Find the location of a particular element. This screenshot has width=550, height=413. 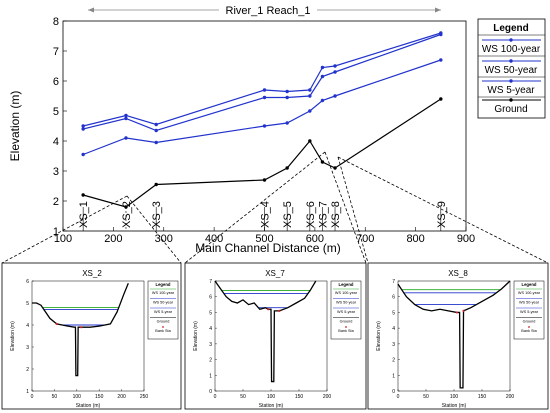

x-tick-label: 800 is located at coordinates (415, 239).